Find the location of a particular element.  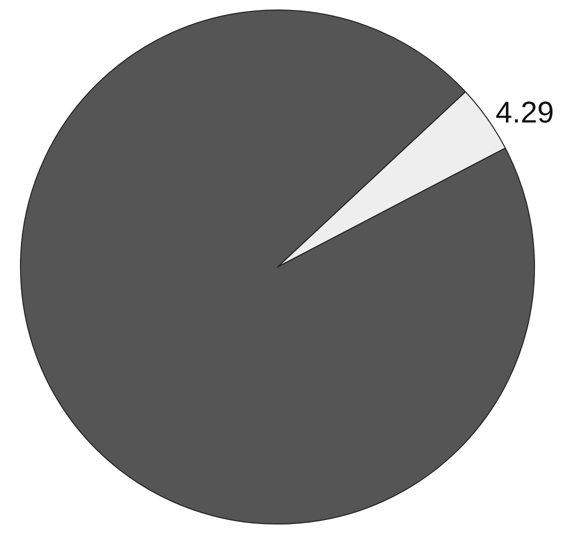

data-label: 4.29 is located at coordinates (525, 113).